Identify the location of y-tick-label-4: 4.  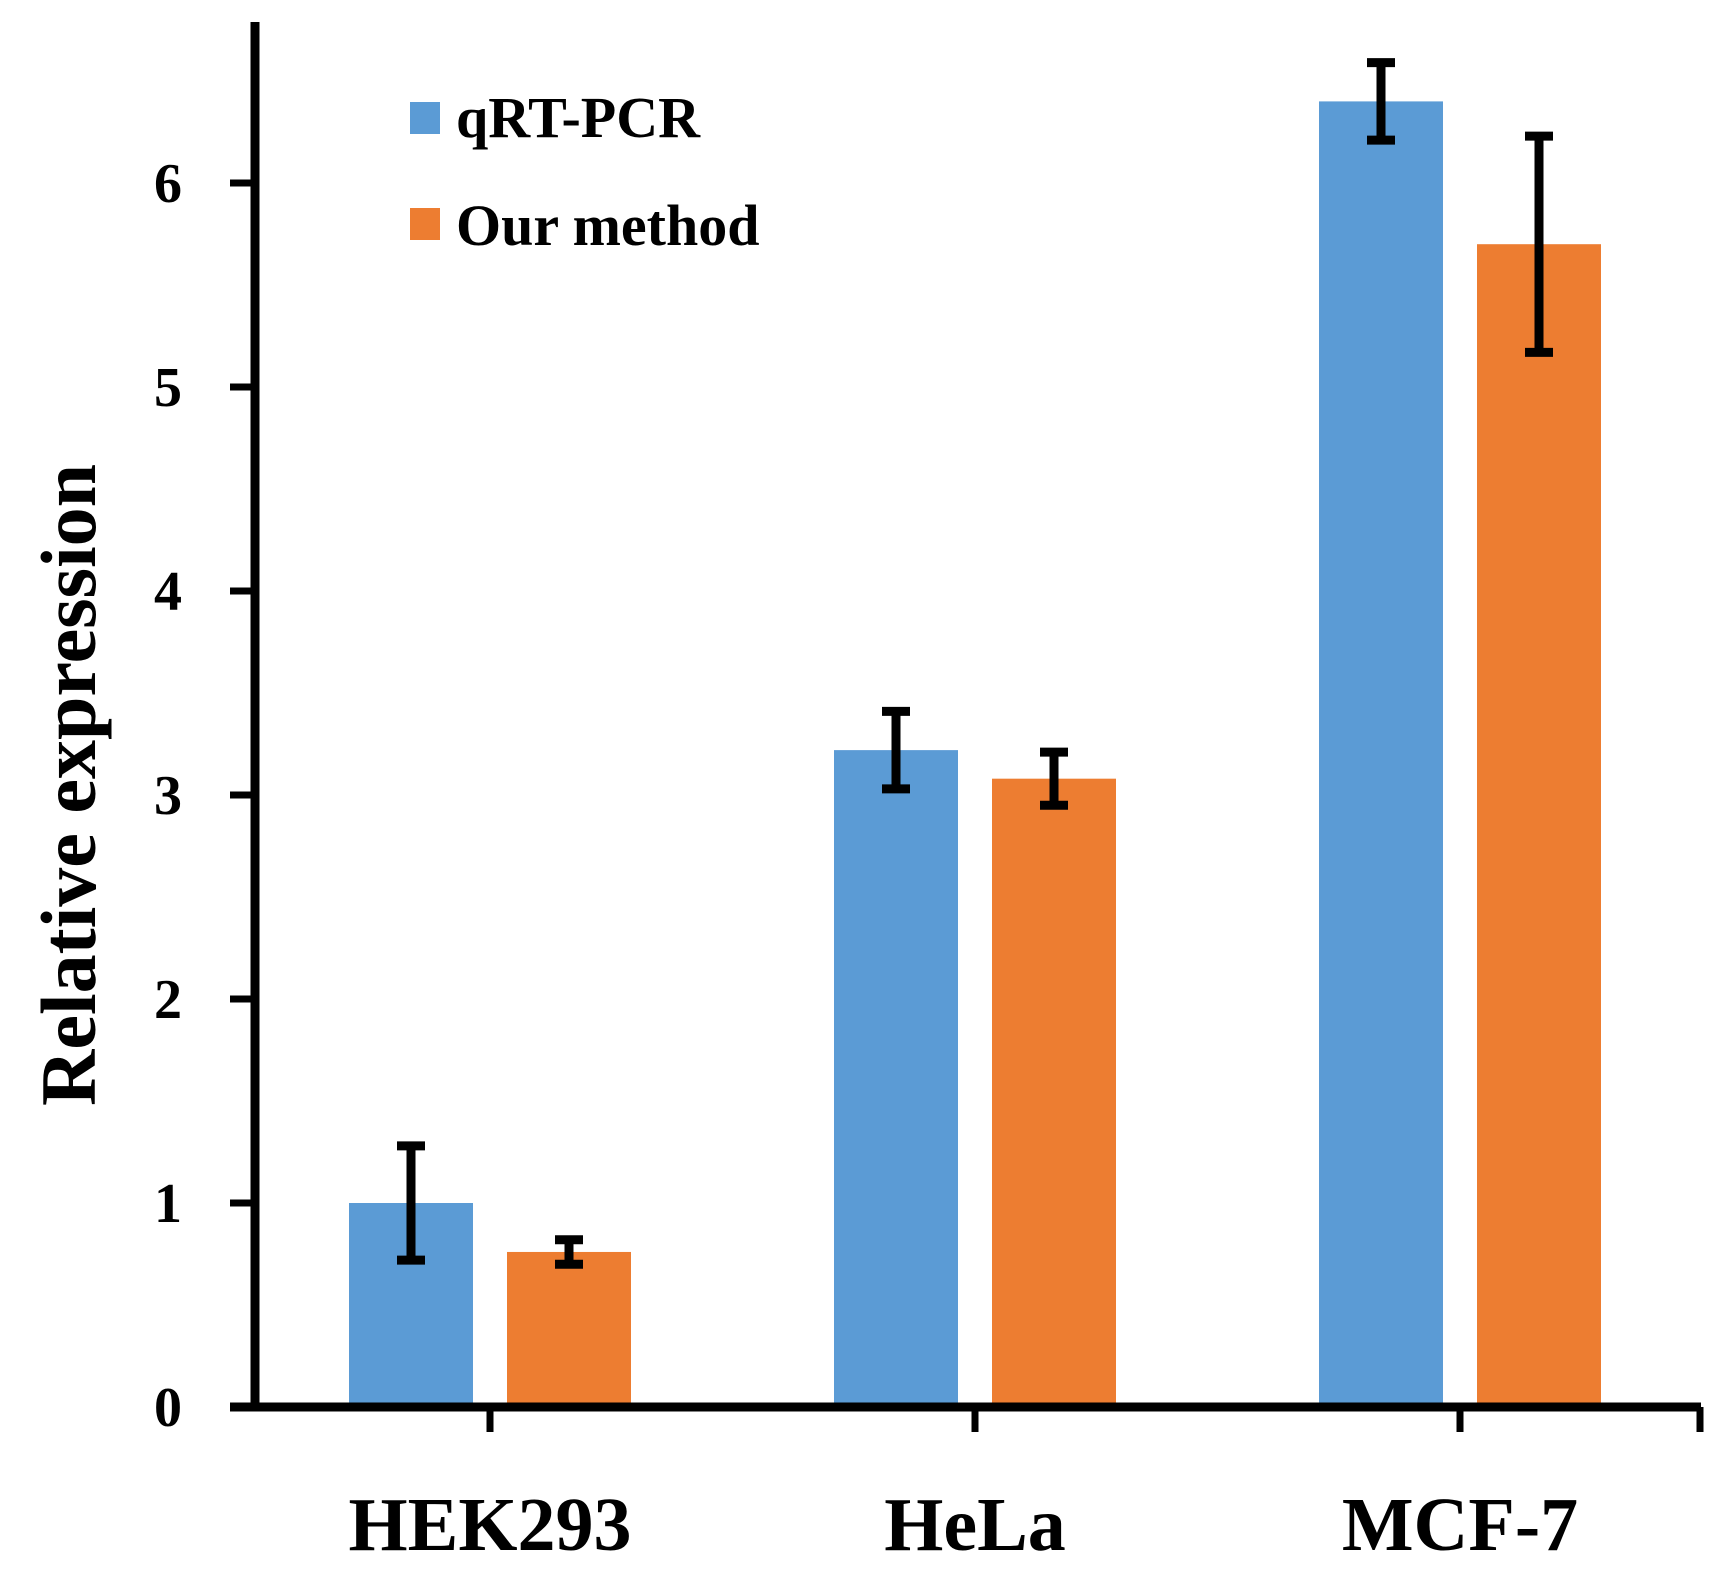
(168, 592).